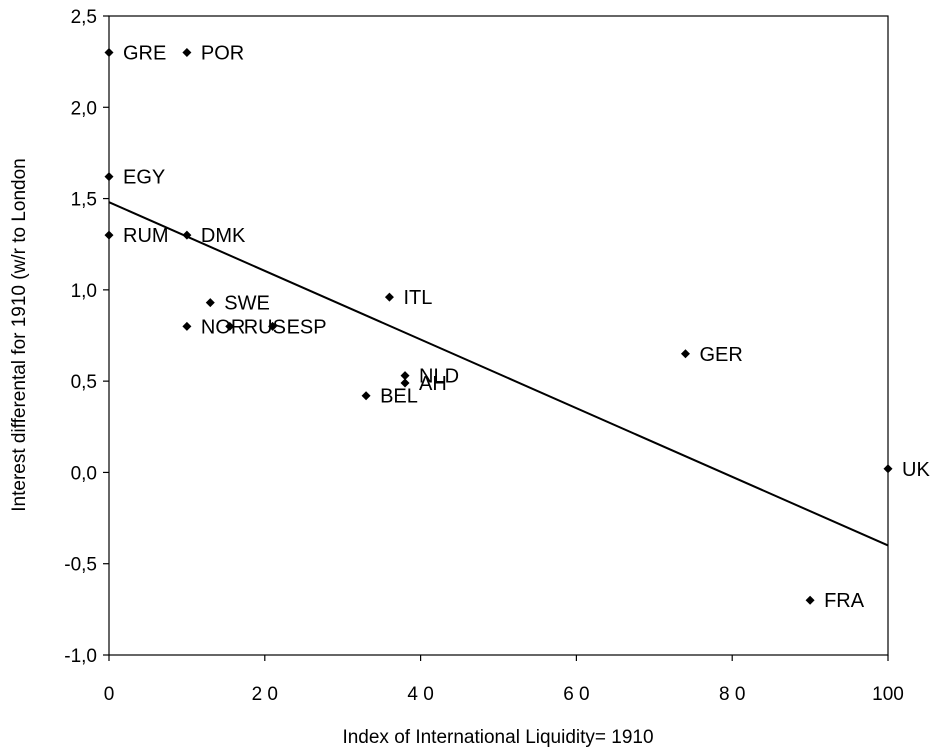  I want to click on y-tick-label: -1,0, so click(80, 656).